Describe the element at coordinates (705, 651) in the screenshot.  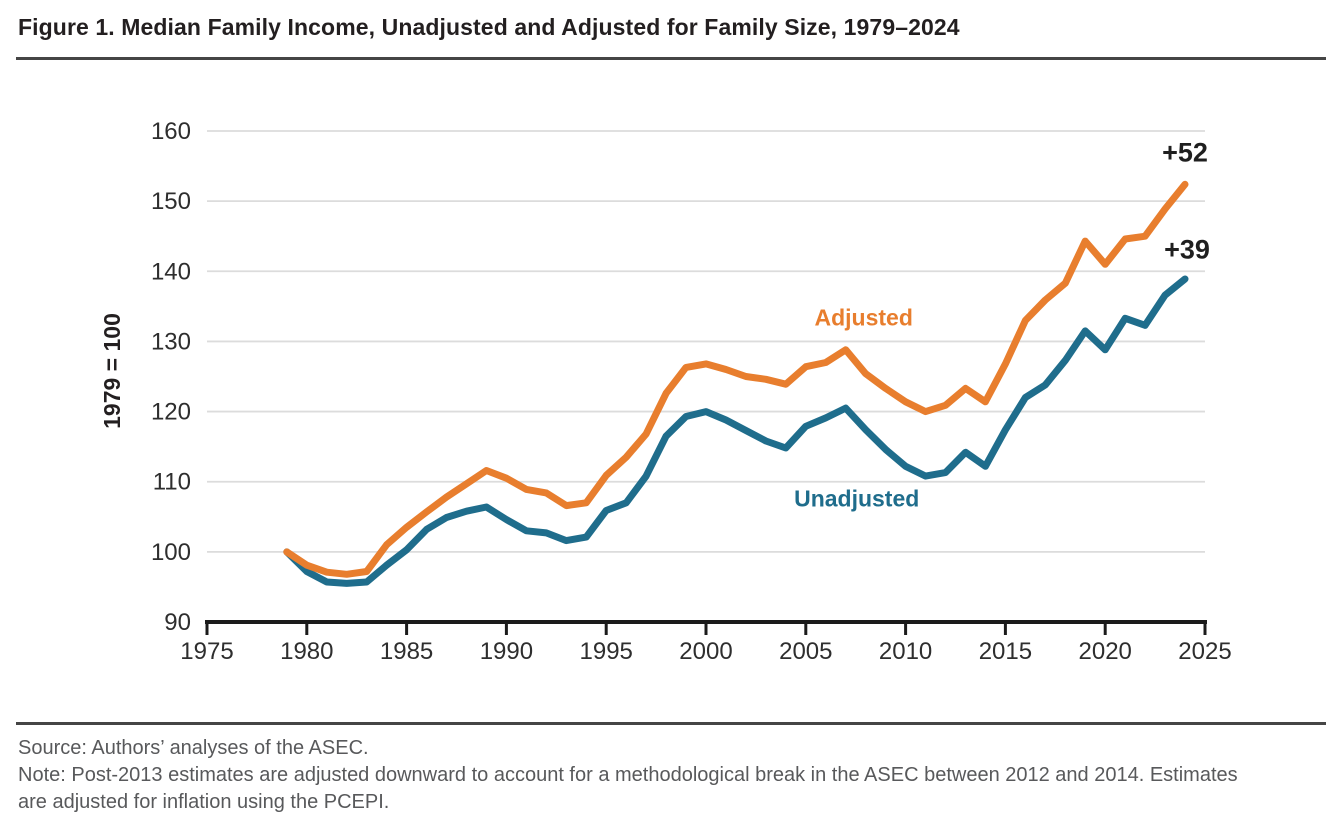
I see `x-tick-label-2000: 2000` at that location.